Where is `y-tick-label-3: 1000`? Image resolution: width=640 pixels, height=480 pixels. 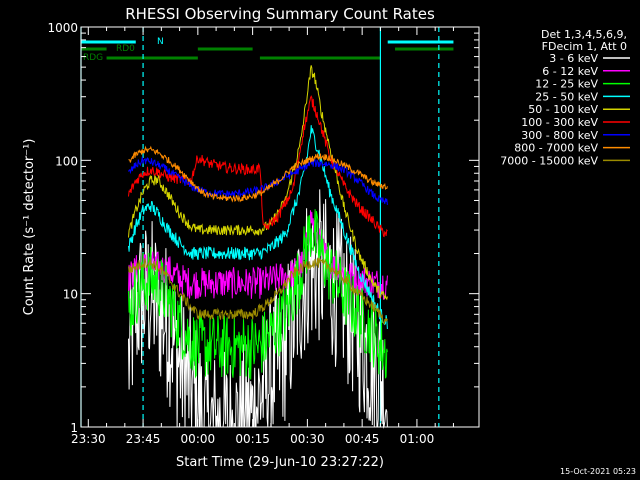 y-tick-label-3: 1000 is located at coordinates (62, 28).